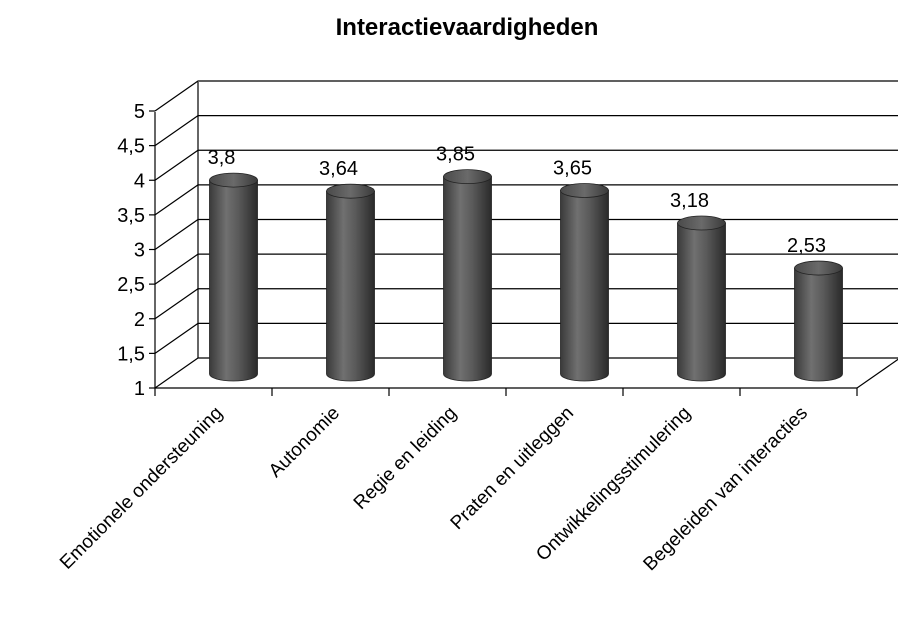 The width and height of the screenshot is (898, 626). What do you see at coordinates (139, 389) in the screenshot?
I see `y-tick-label: 1` at bounding box center [139, 389].